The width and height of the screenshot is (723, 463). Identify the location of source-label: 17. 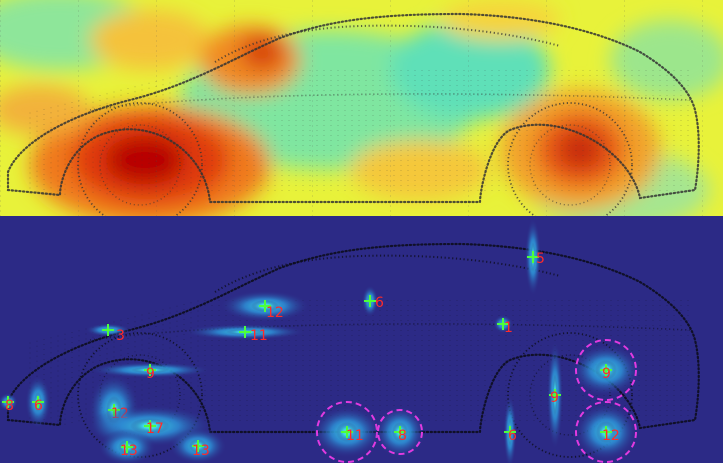
(155, 429).